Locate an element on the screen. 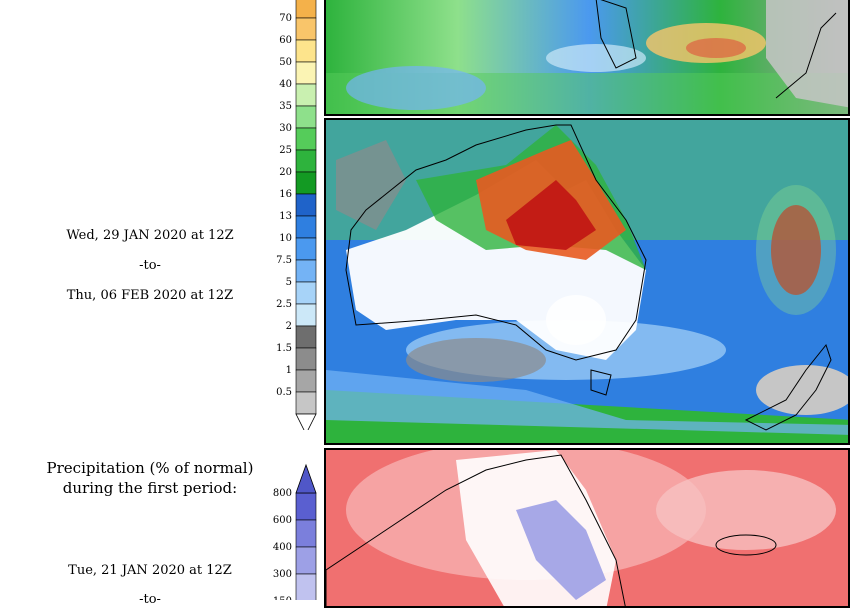  colorbar-label: 300 is located at coordinates (282, 574).